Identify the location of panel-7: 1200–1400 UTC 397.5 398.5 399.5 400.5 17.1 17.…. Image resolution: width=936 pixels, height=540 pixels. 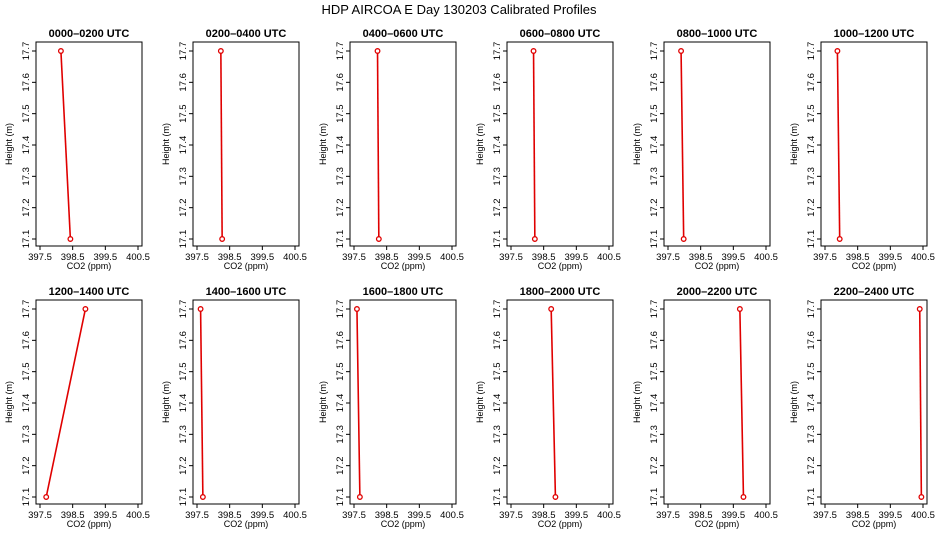
(77, 407).